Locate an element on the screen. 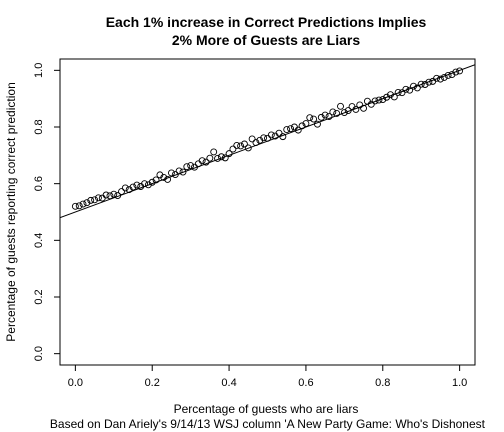 The image size is (504, 432). chart-title-line-2: 2% More of Guests are Liars is located at coordinates (266, 40).